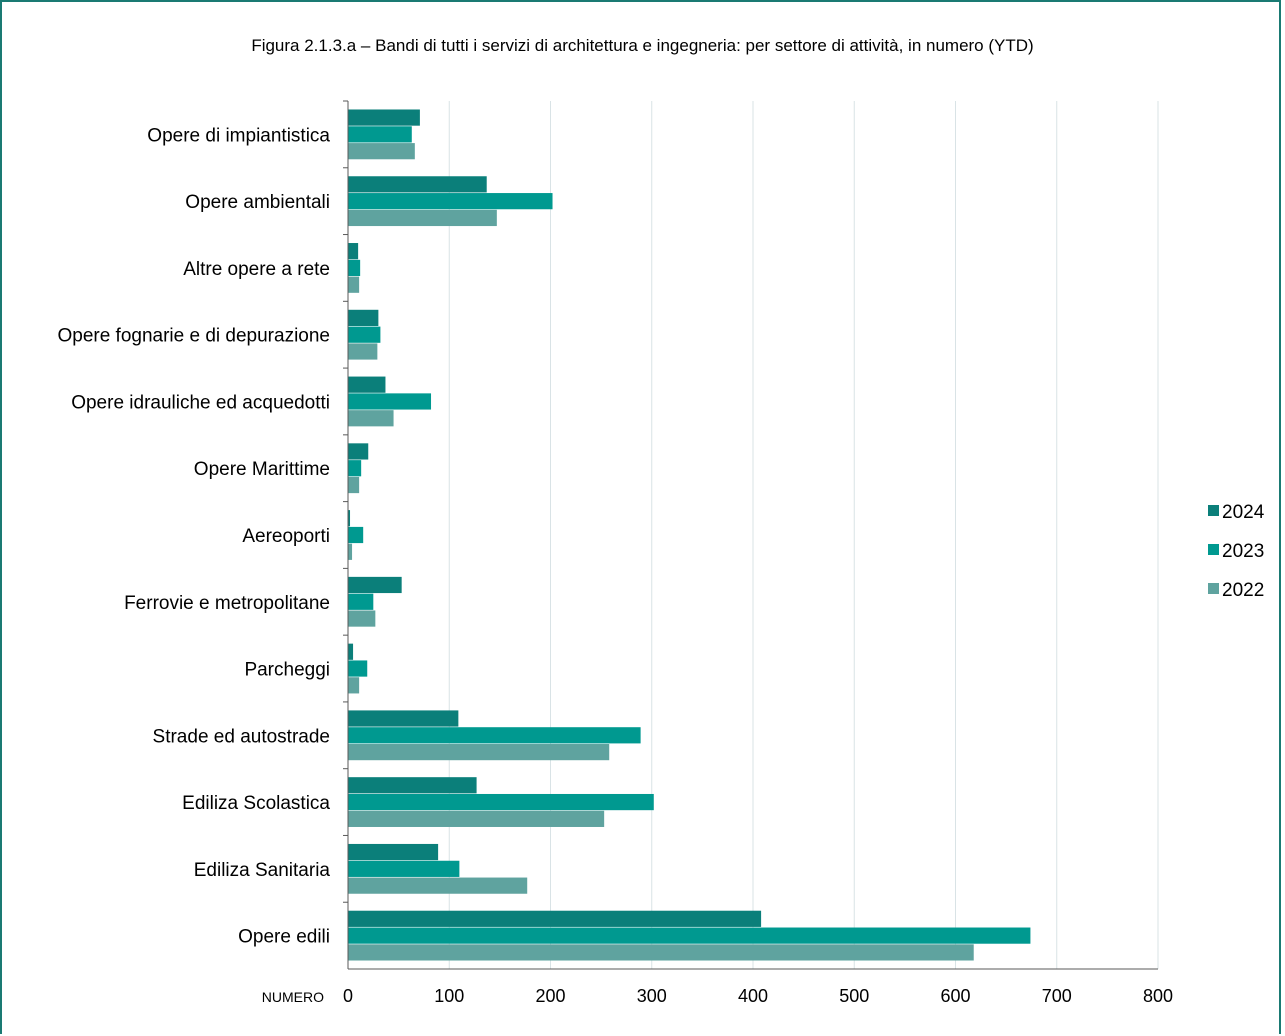 The image size is (1285, 1036). What do you see at coordinates (348, 996) in the screenshot?
I see `x-tick-label: 0` at bounding box center [348, 996].